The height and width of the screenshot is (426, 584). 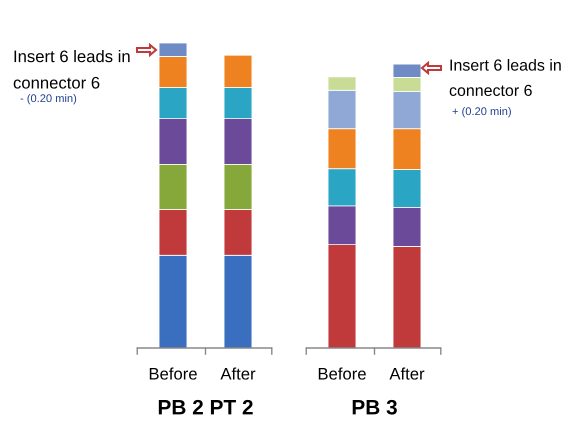 I want to click on text: PB 3, so click(x=374, y=407).